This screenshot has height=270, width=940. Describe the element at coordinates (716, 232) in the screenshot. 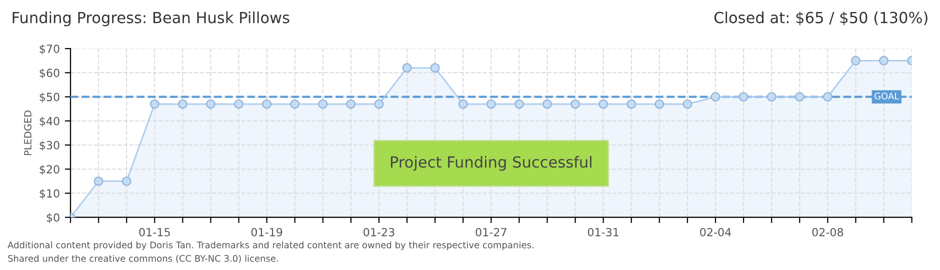

I see `x-tick-label: 02-04` at that location.